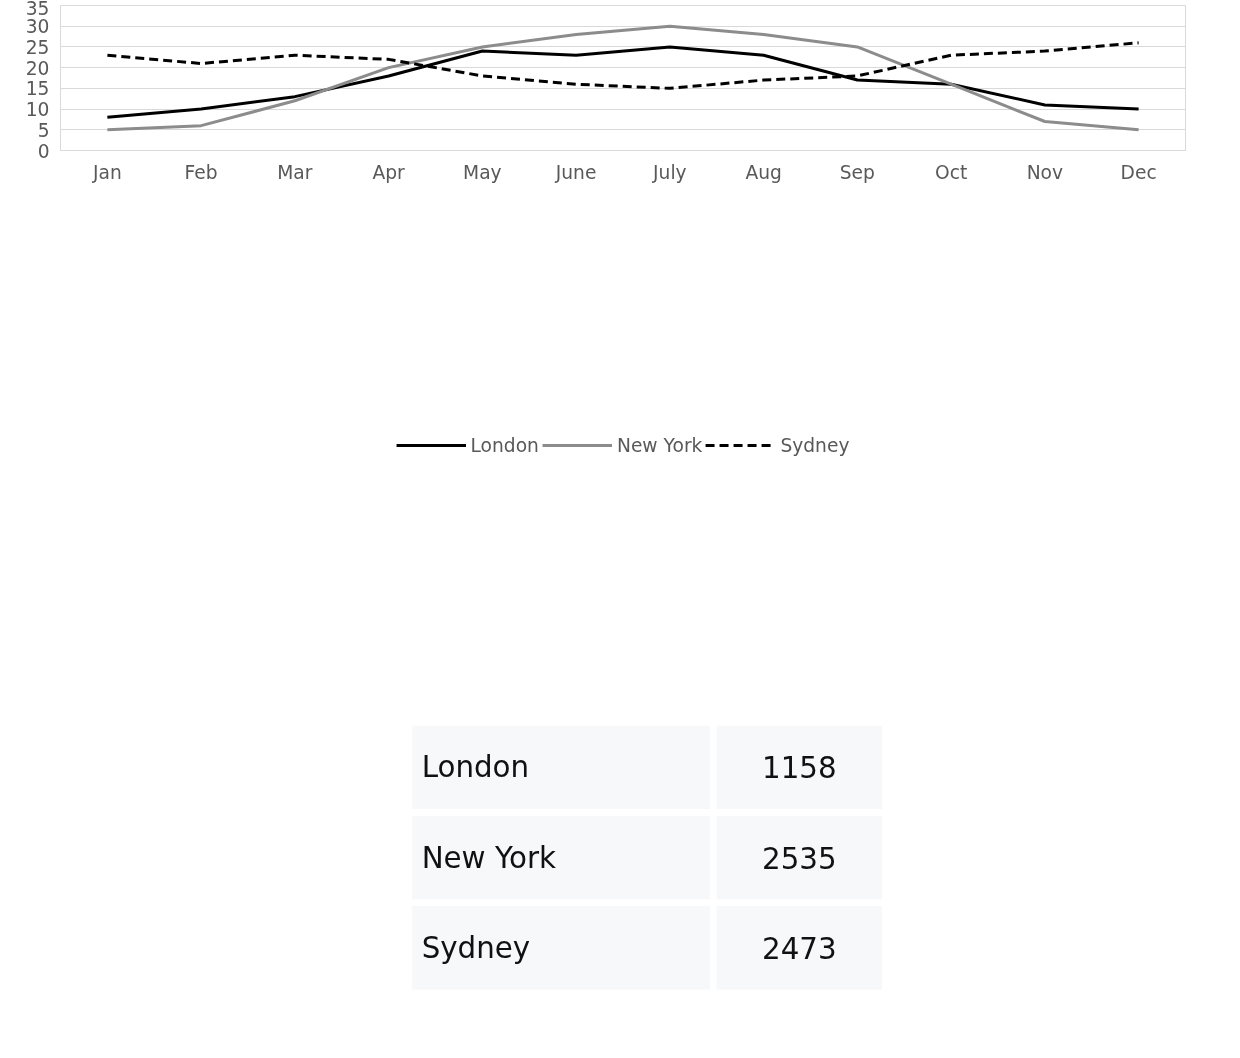  Describe the element at coordinates (669, 172) in the screenshot. I see `x-tick-label: July` at that location.